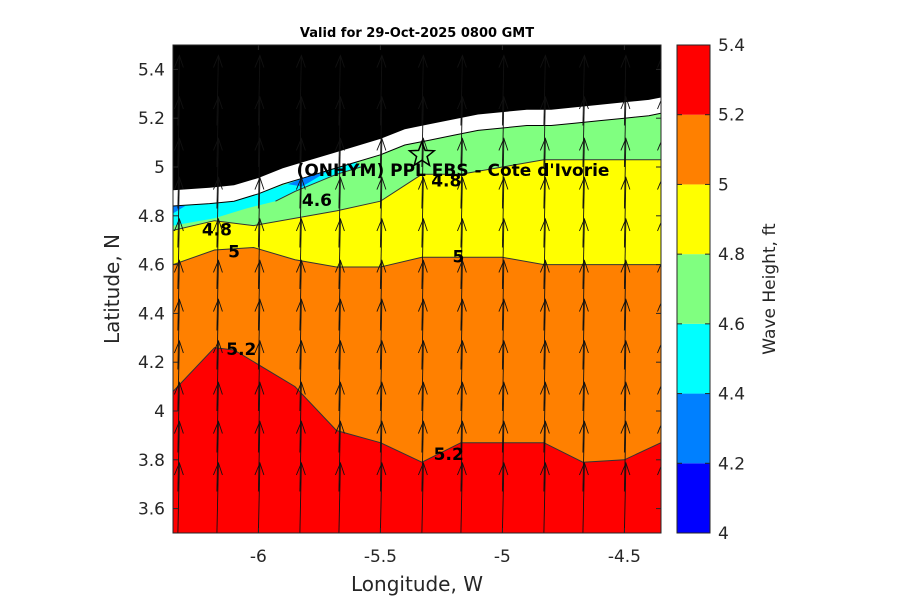 Image resolution: width=900 pixels, height=600 pixels. What do you see at coordinates (731, 395) in the screenshot?
I see `colorbar-tick-label: 4.4` at bounding box center [731, 395].